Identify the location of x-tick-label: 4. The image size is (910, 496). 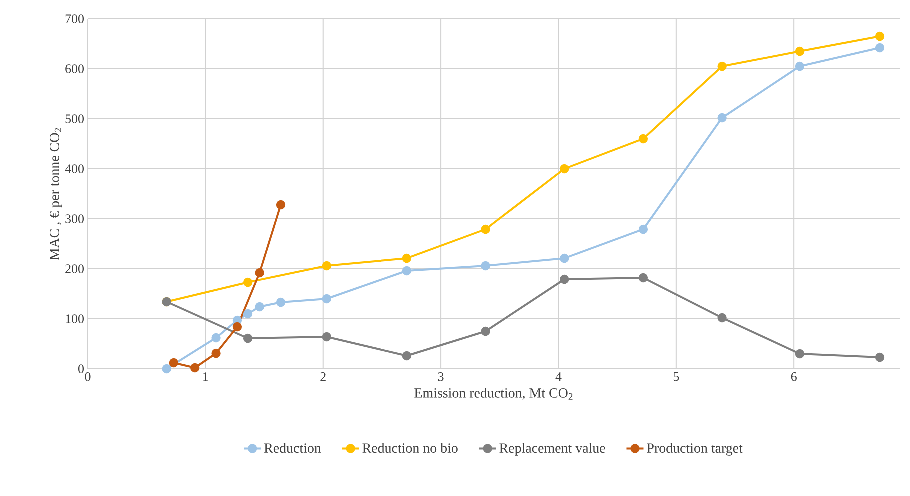
(559, 377).